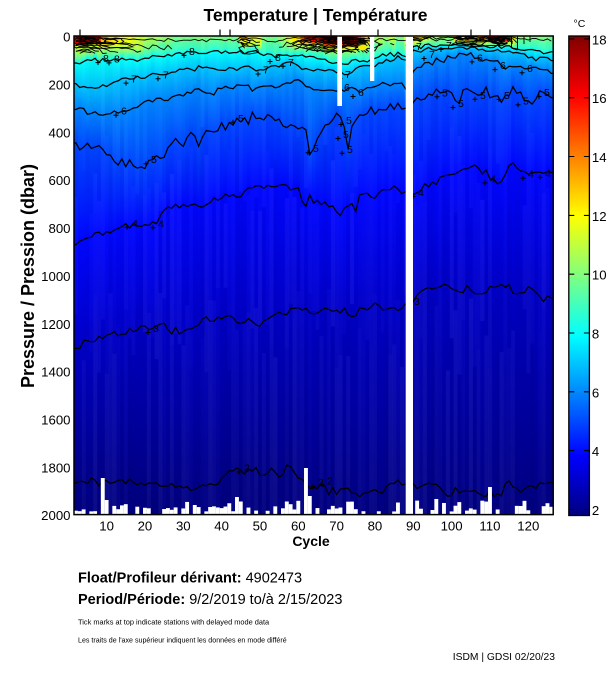  What do you see at coordinates (55, 515) in the screenshot?
I see `svg-text: 2000` at bounding box center [55, 515].